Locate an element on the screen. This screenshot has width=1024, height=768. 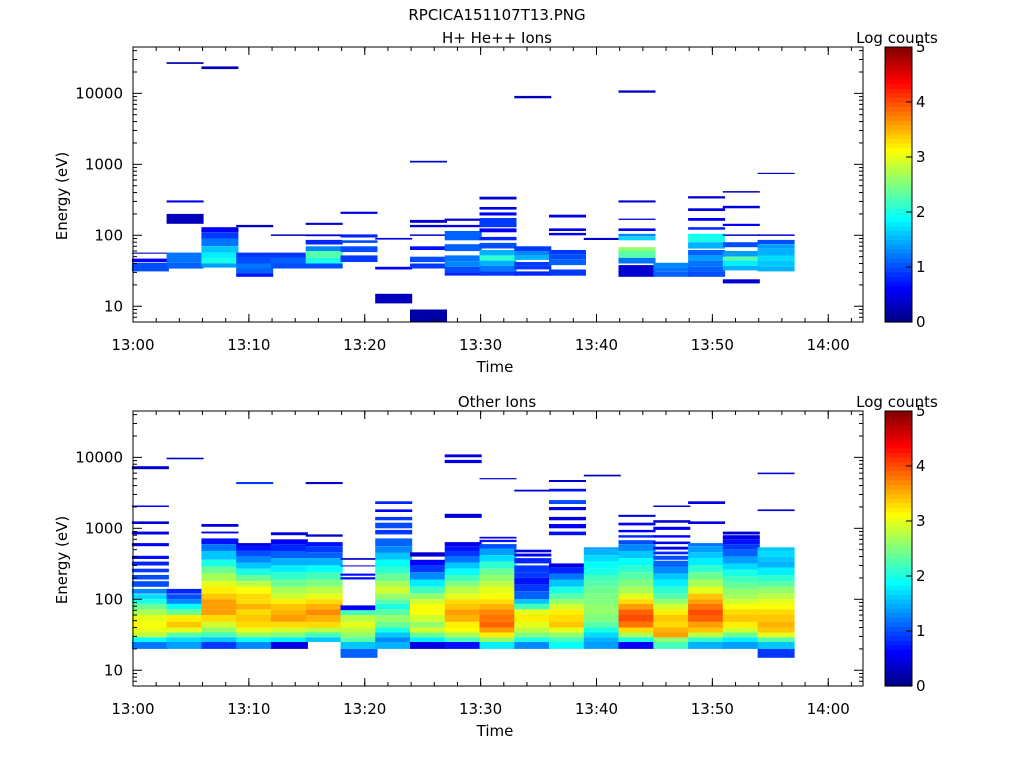
x-tick-label: 13:00 is located at coordinates (132, 709).